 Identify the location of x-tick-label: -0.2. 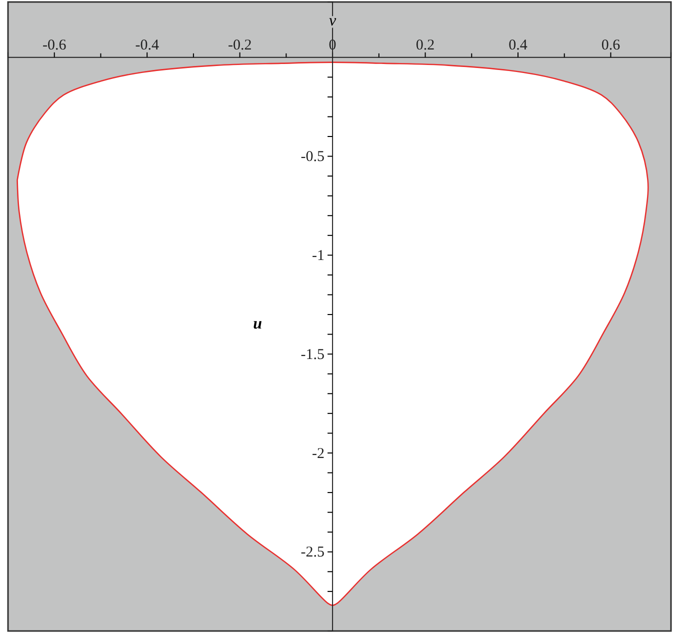
(240, 45).